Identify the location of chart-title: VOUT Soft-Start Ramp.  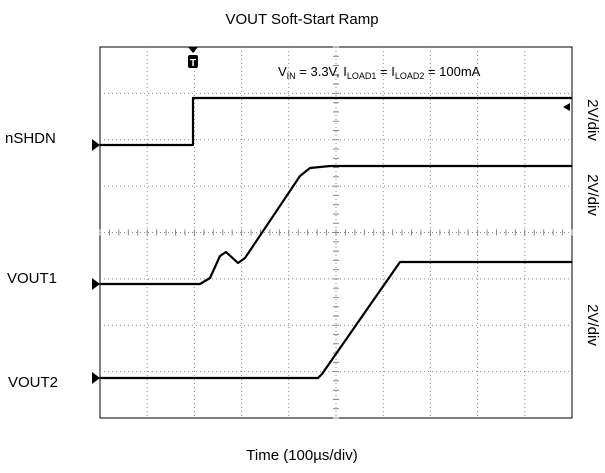
(301, 19).